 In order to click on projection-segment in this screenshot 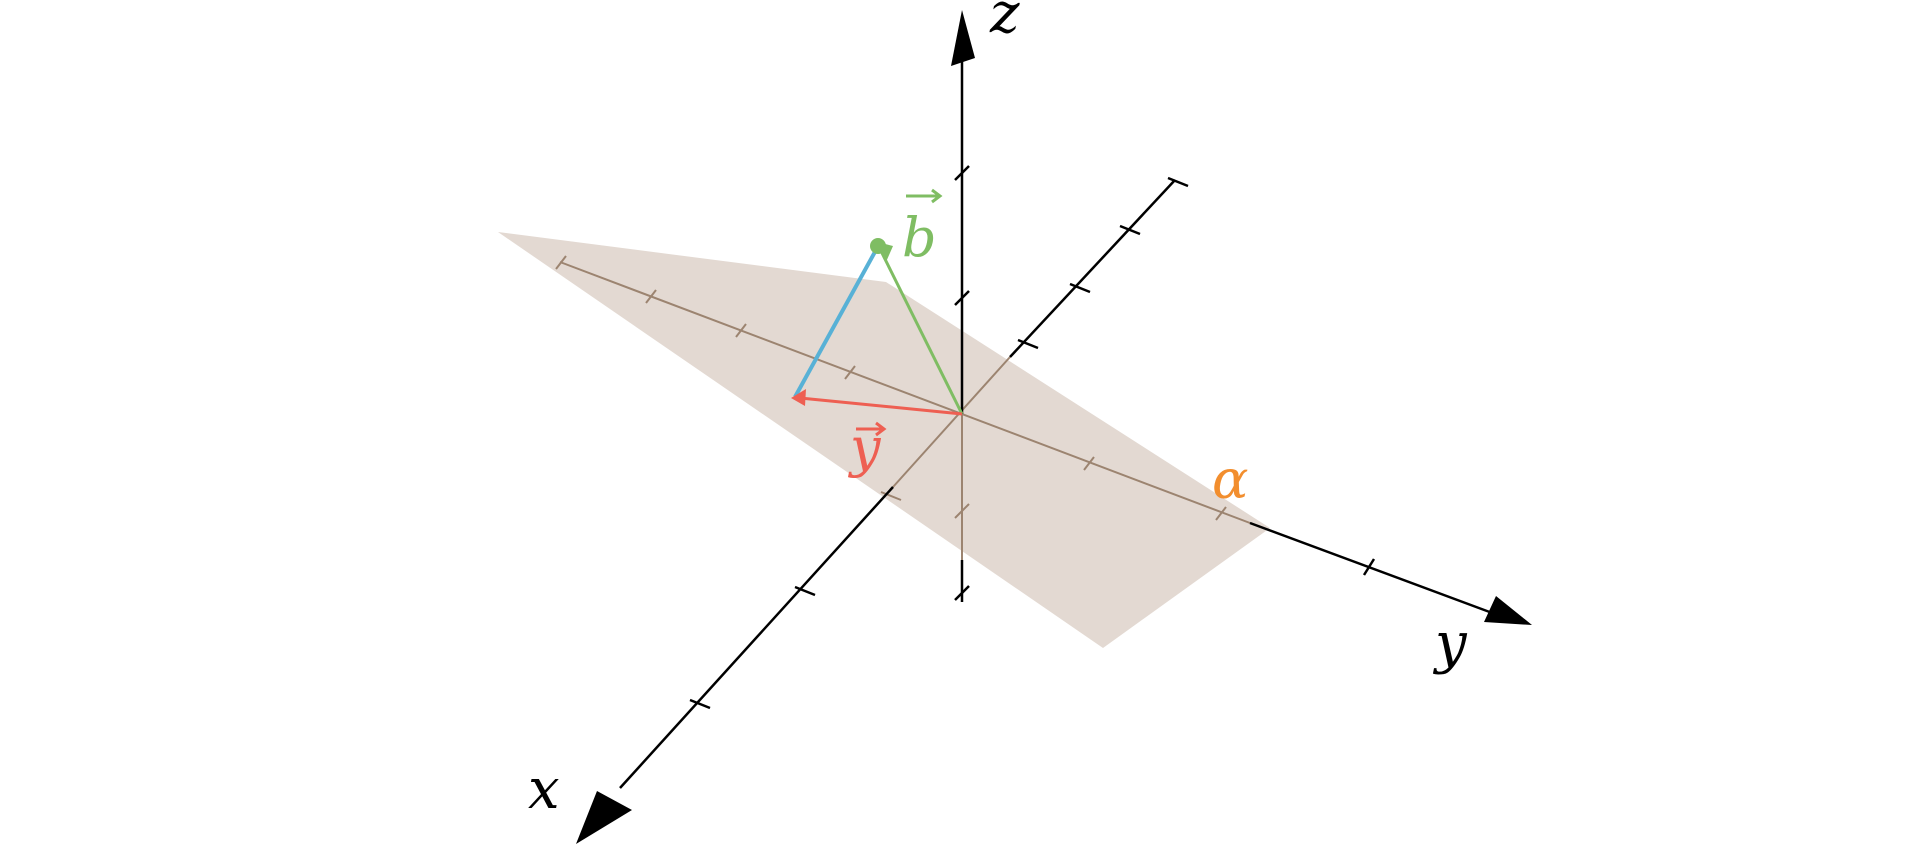, I will do `click(835, 323)`.